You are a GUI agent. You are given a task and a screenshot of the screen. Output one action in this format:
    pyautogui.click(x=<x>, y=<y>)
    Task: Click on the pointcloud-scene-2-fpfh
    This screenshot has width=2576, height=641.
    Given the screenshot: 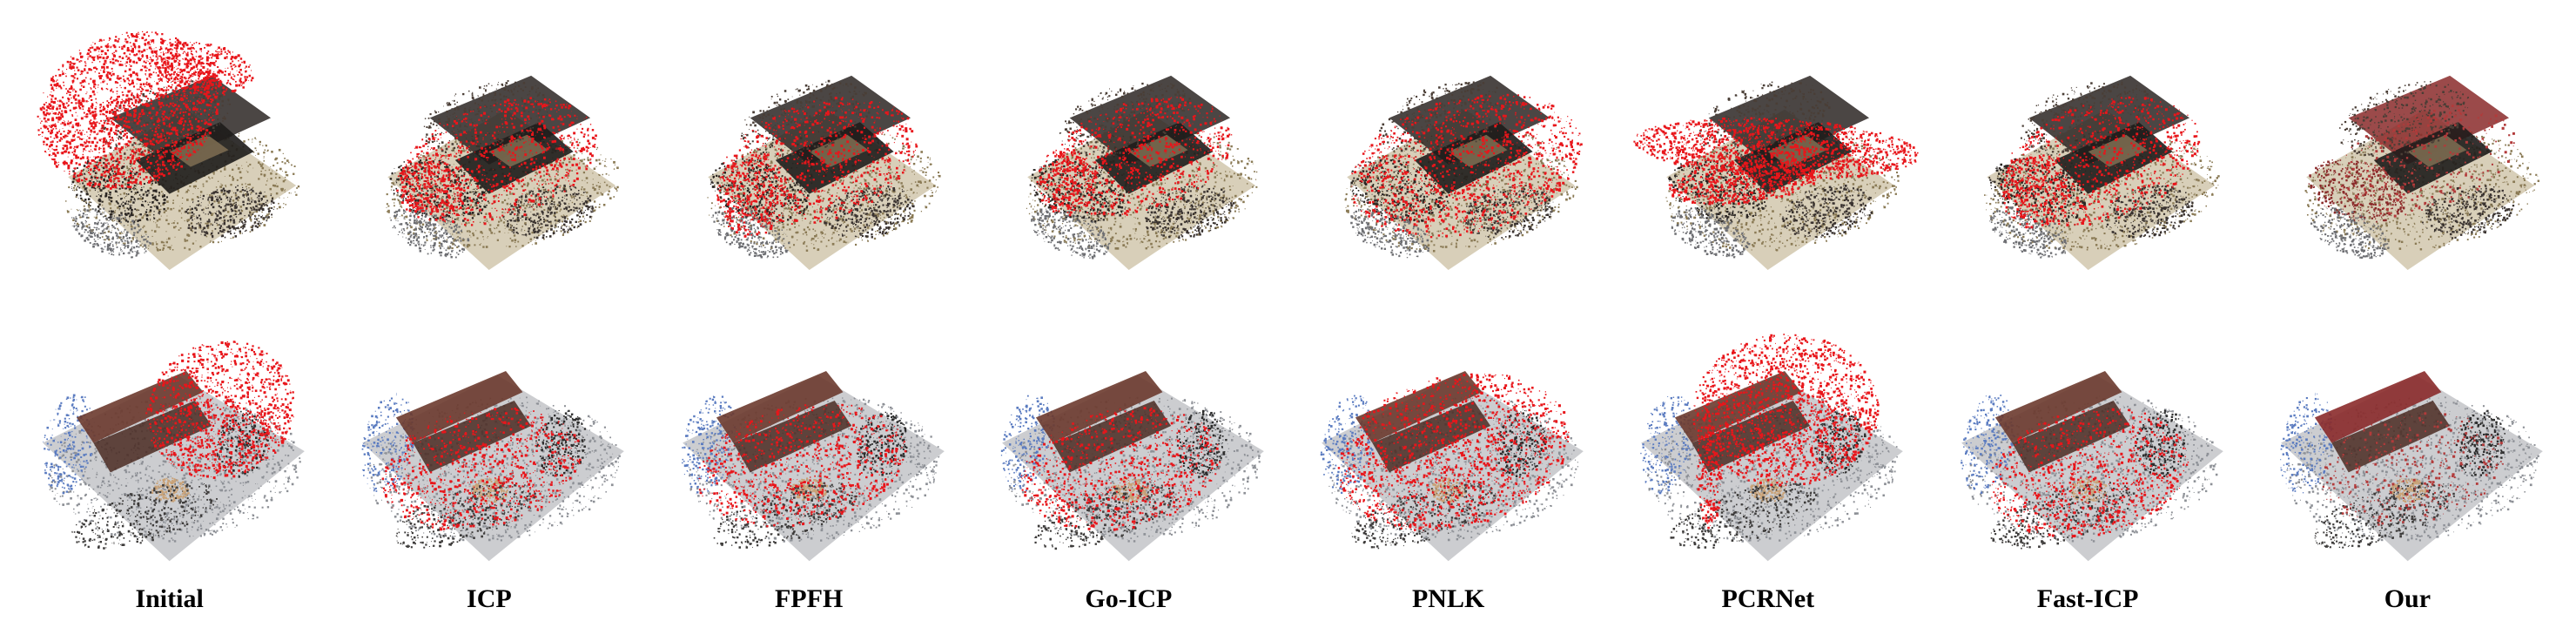 What is the action you would take?
    pyautogui.click(x=809, y=455)
    